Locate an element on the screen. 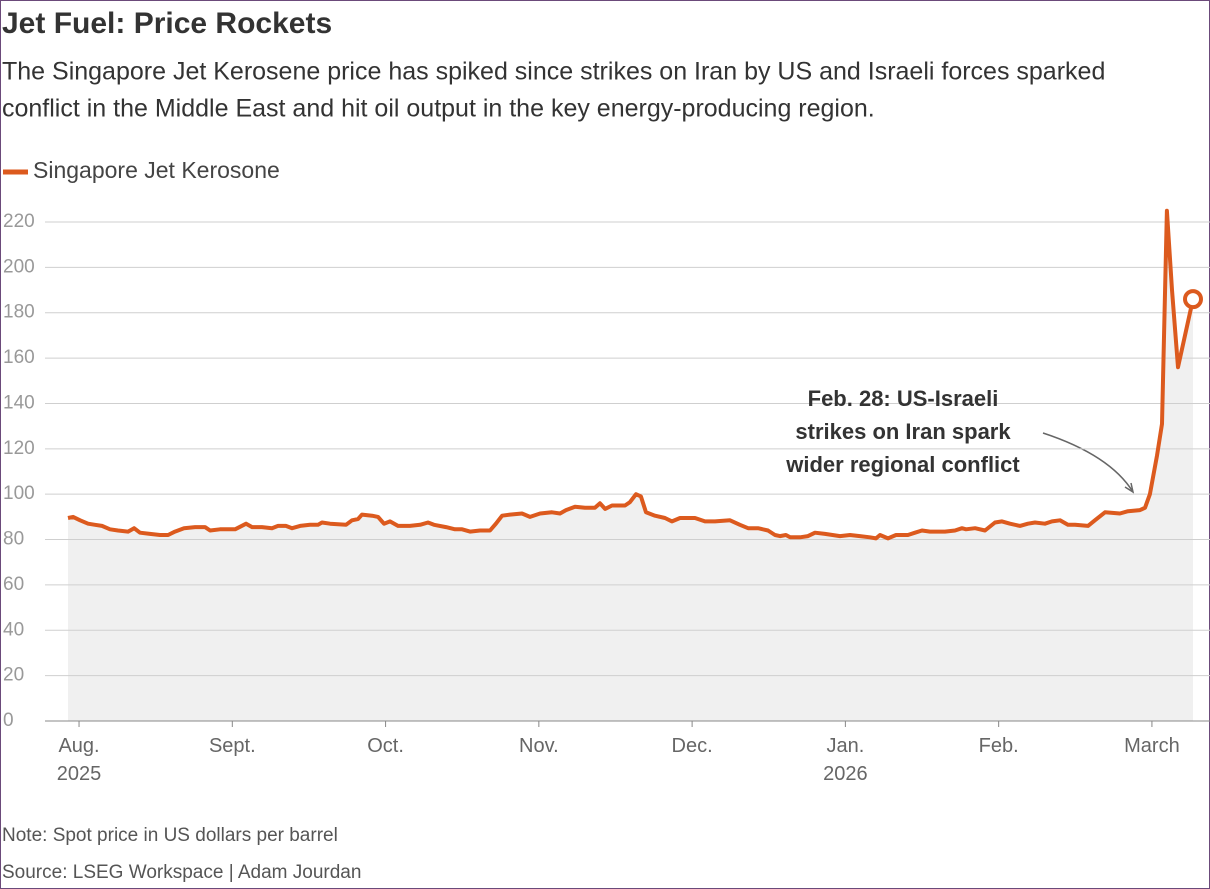 The width and height of the screenshot is (1210, 889). x-tick-label: Nov. is located at coordinates (539, 746).